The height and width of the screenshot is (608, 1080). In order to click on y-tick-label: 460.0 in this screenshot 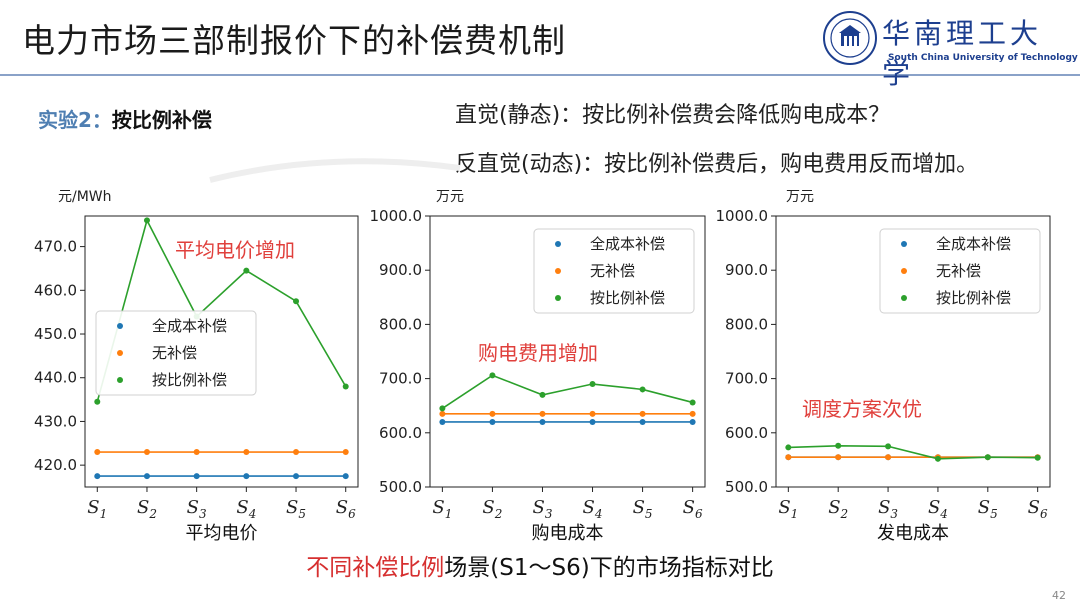, I will do `click(55, 290)`.